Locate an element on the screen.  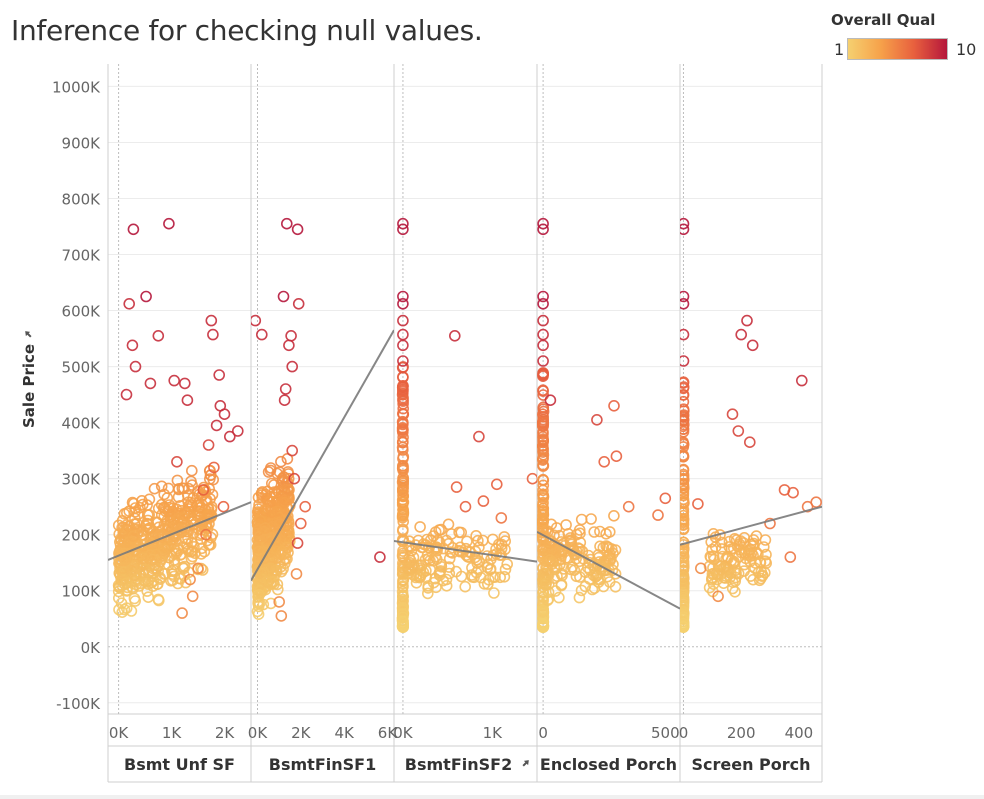
panel-title: Bsmt Unf SF is located at coordinates (179, 764).